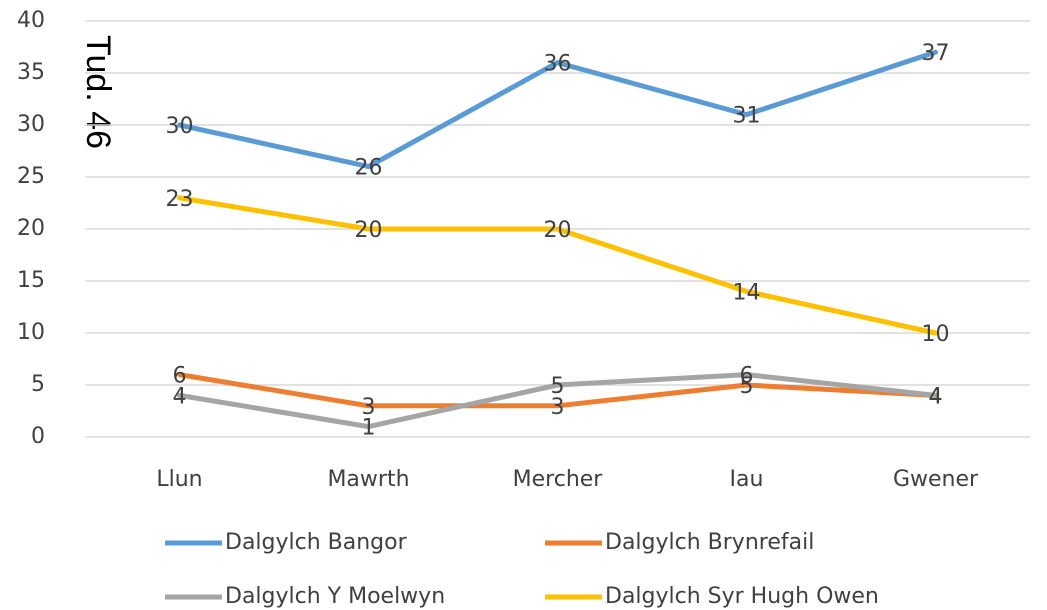  I want to click on data-label: 31, so click(747, 116).